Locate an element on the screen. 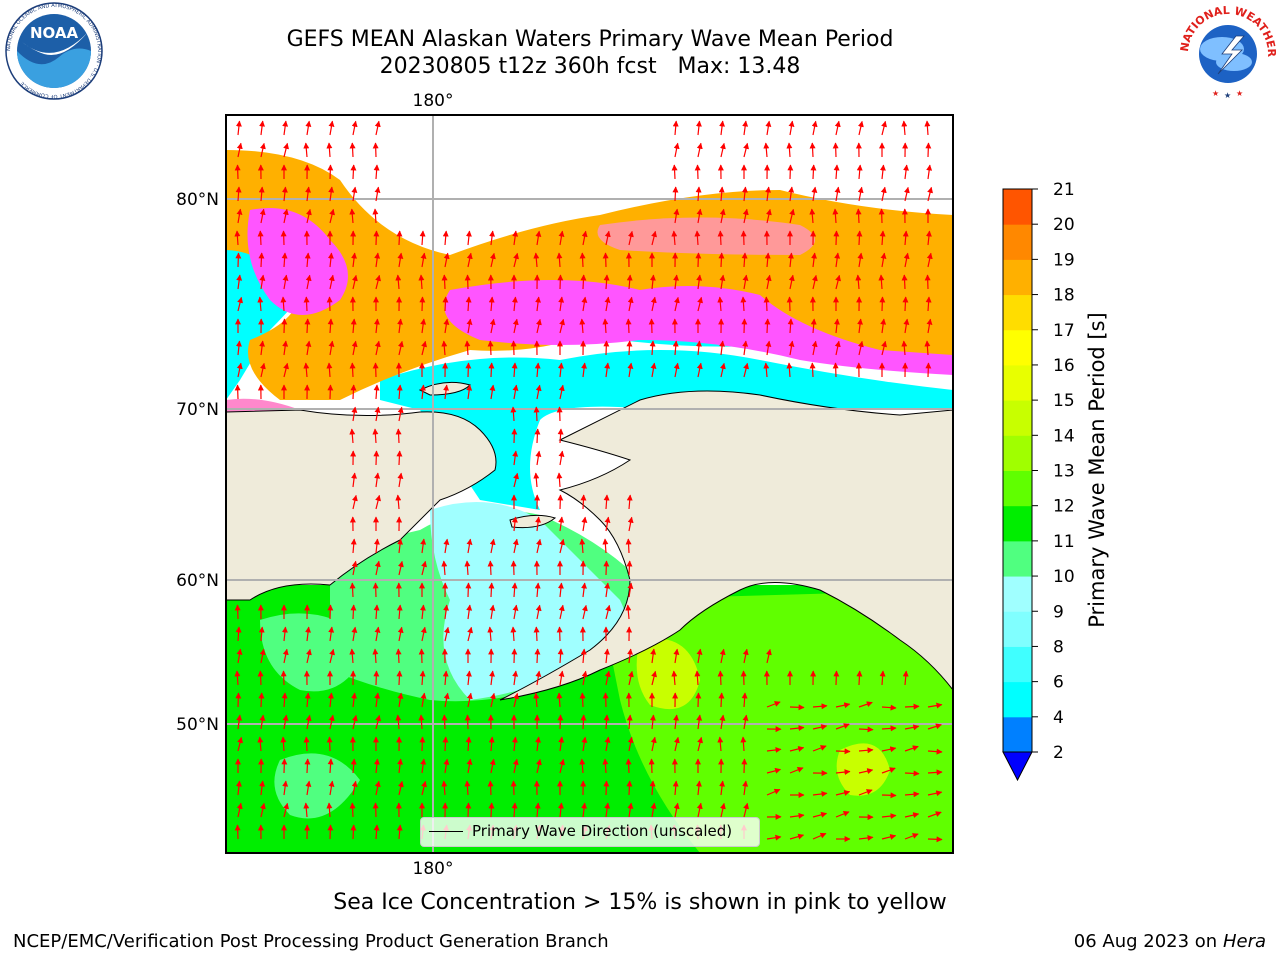  colorbar-tick-label: 4 is located at coordinates (1058, 718).